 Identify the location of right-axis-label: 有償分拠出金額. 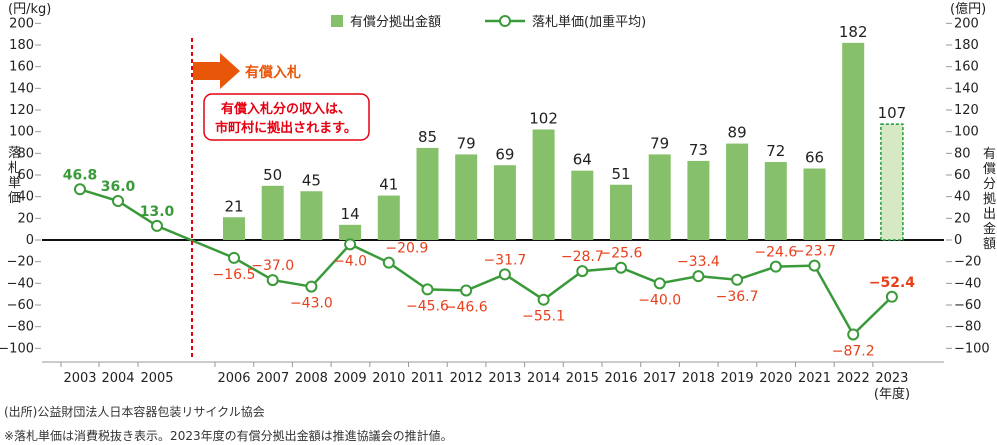
(989, 199).